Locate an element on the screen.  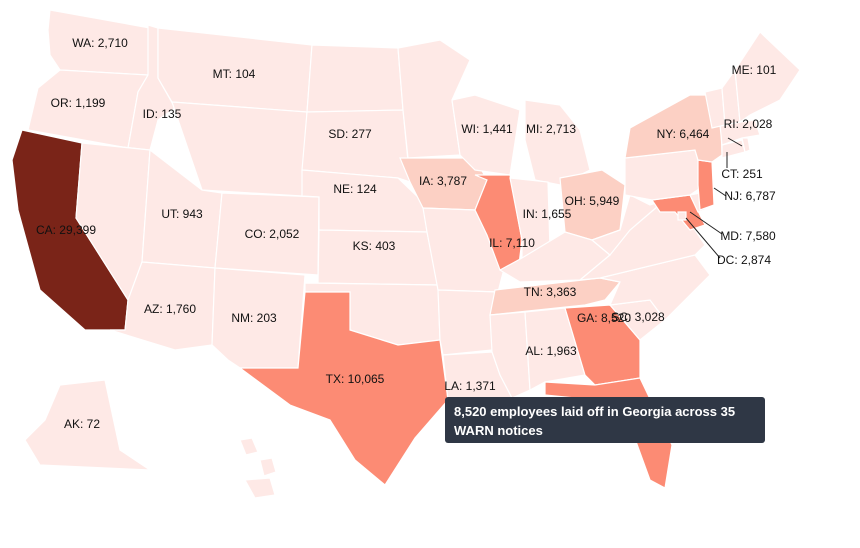
state-label-ny: NY: 6,464 is located at coordinates (683, 134).